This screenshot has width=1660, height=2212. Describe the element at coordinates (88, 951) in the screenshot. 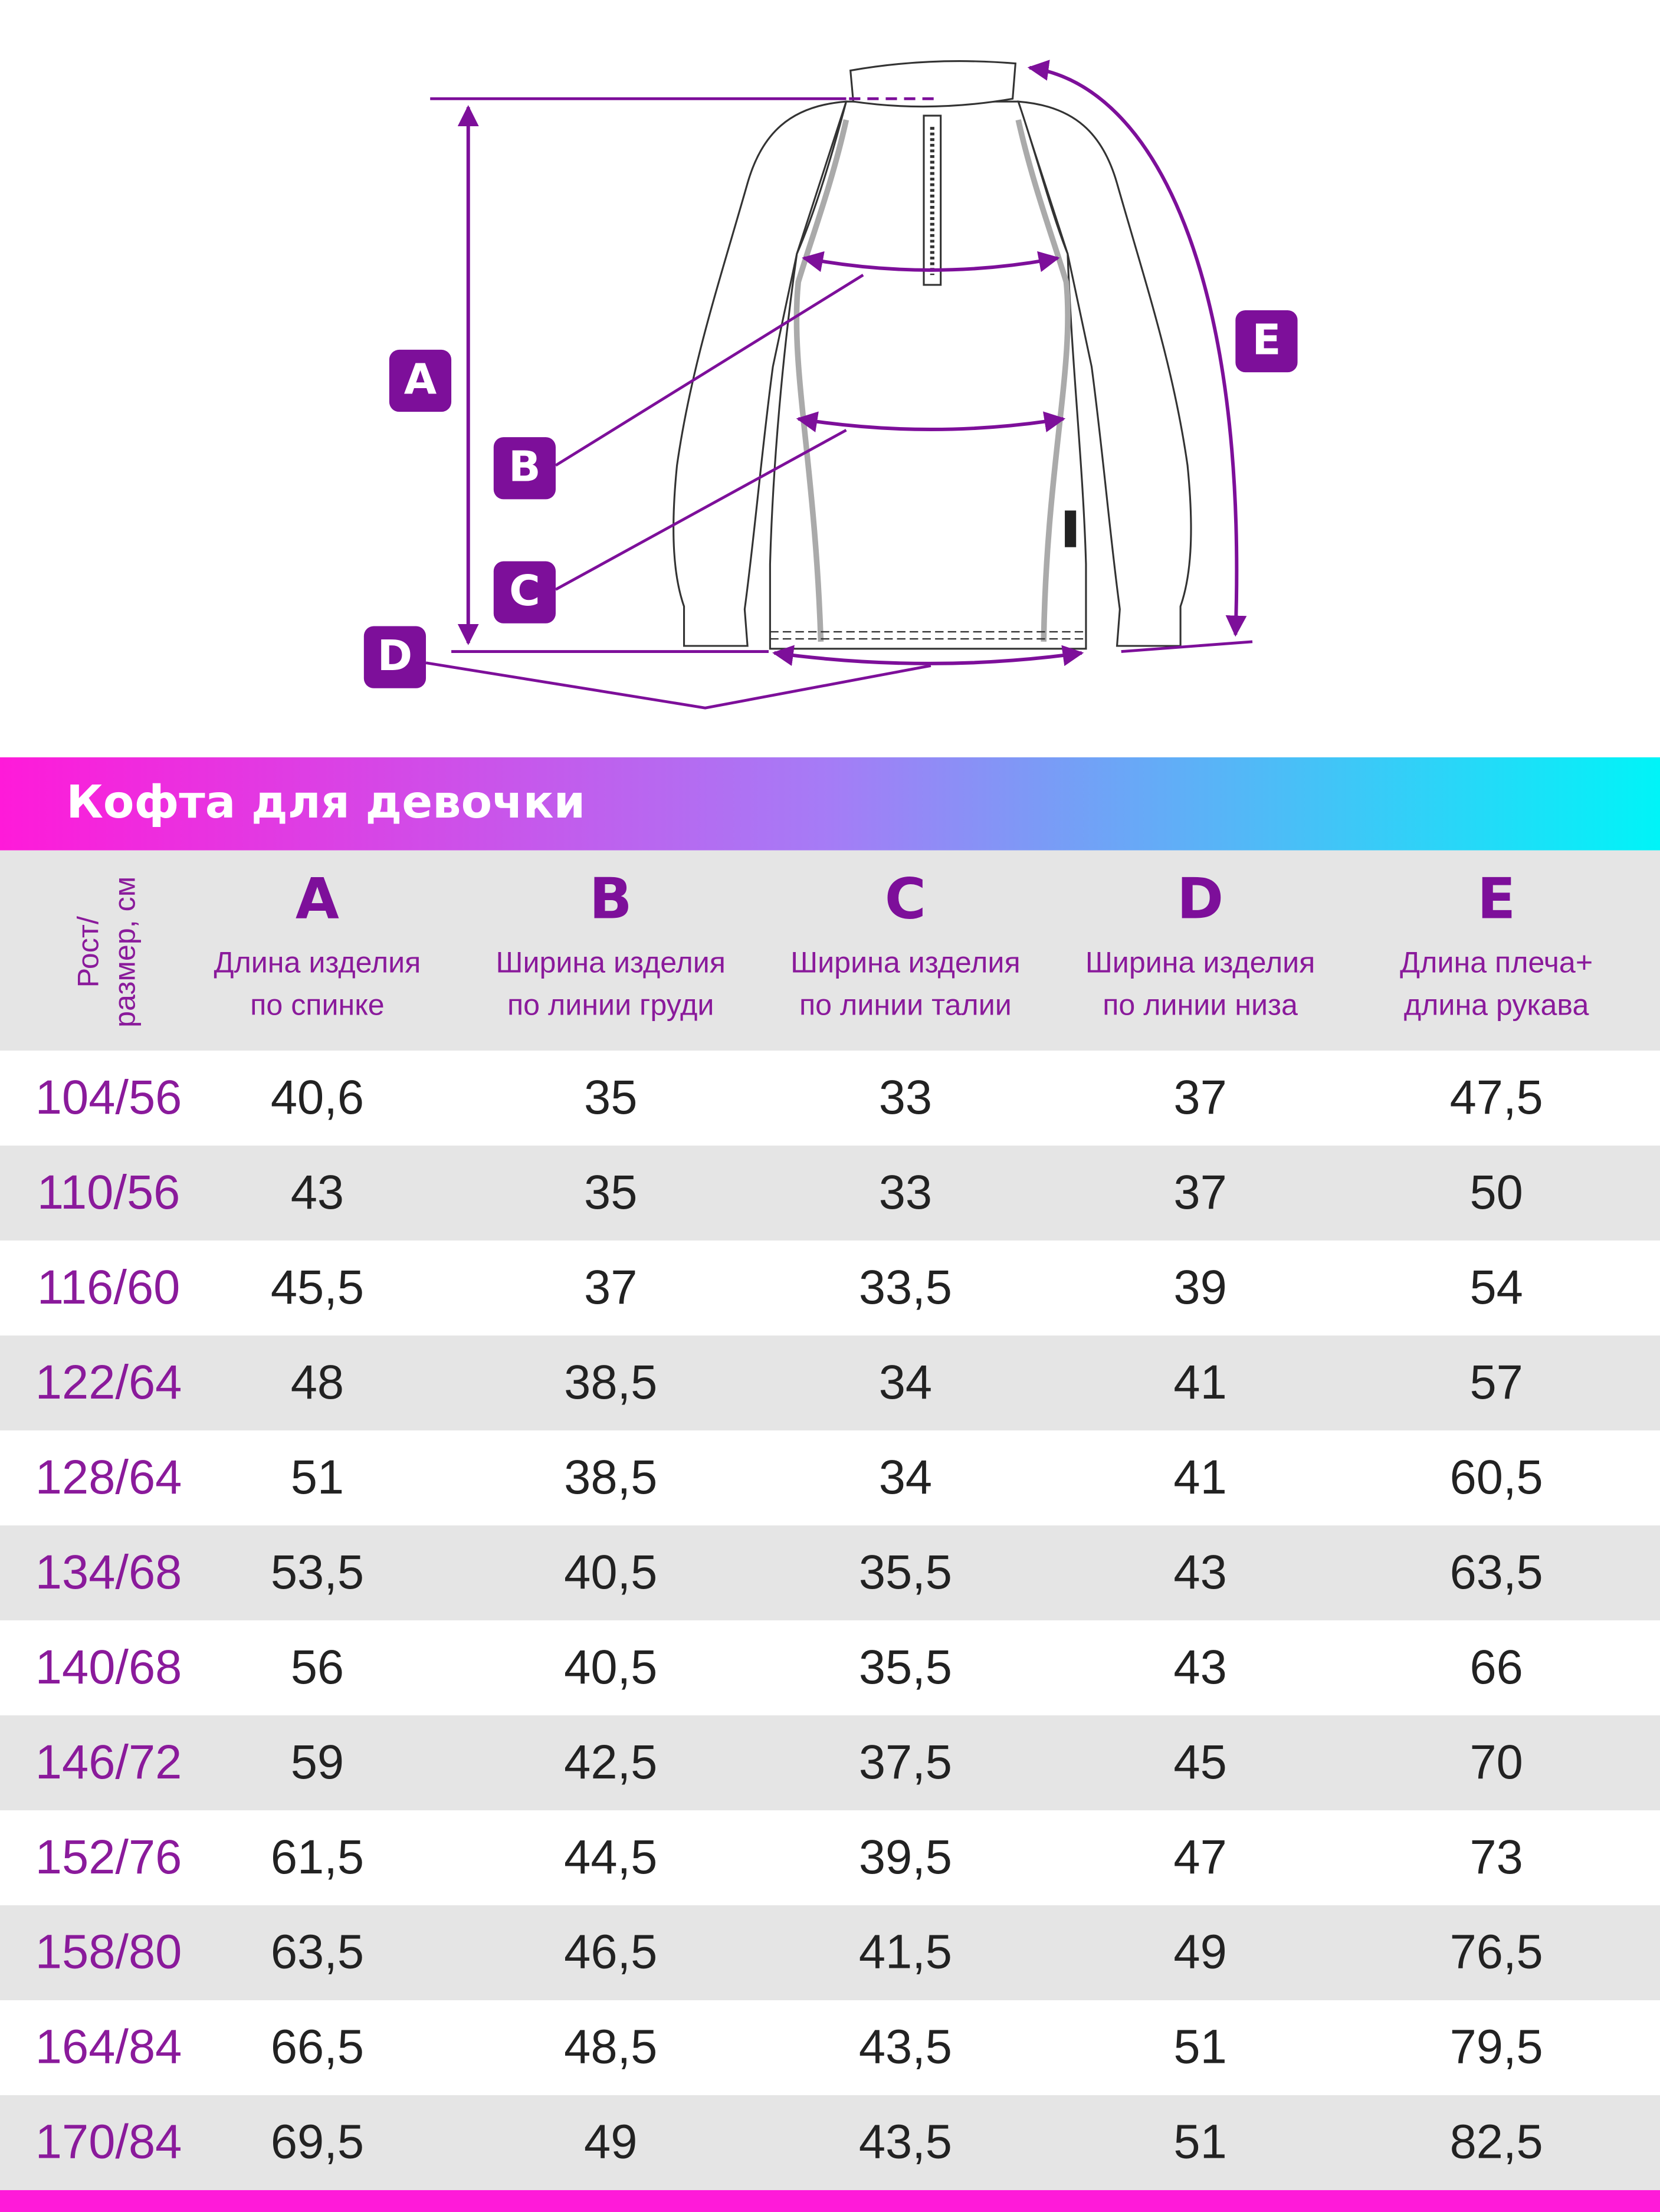

I see `row-header-line: Рост/` at that location.